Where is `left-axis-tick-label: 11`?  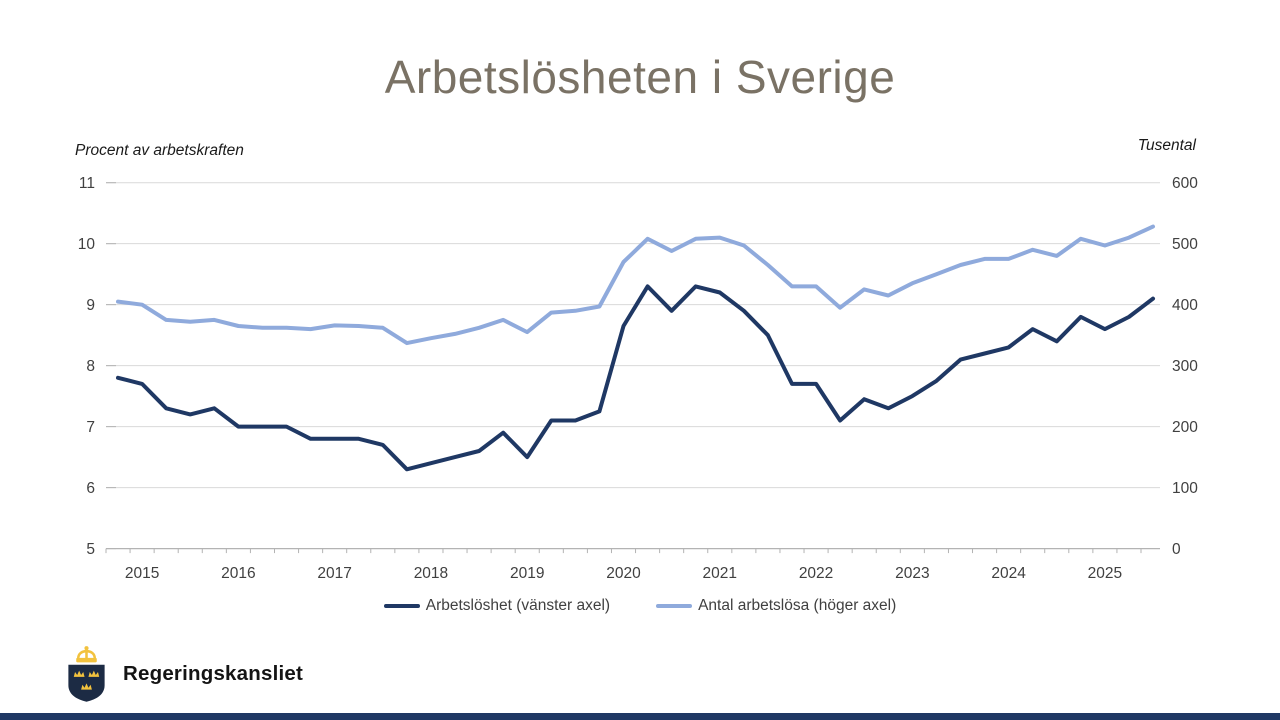
left-axis-tick-label: 11 is located at coordinates (87, 183).